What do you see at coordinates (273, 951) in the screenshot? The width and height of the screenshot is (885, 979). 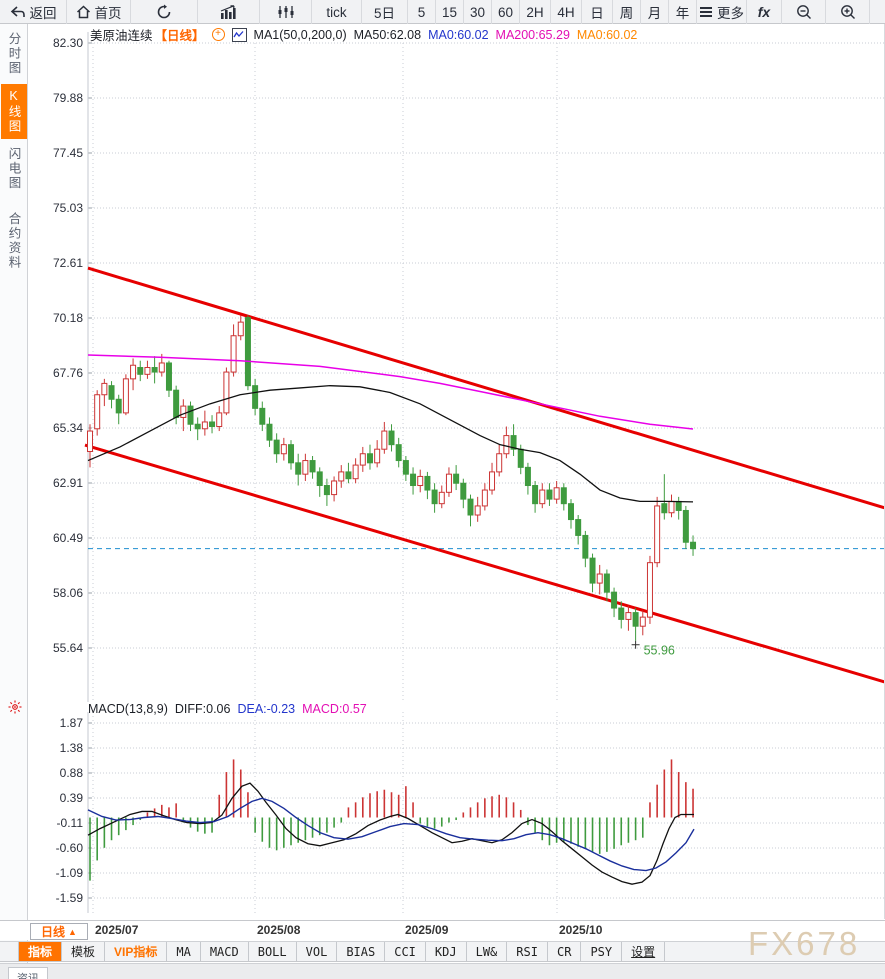 I see `tab-boll: BOLL` at bounding box center [273, 951].